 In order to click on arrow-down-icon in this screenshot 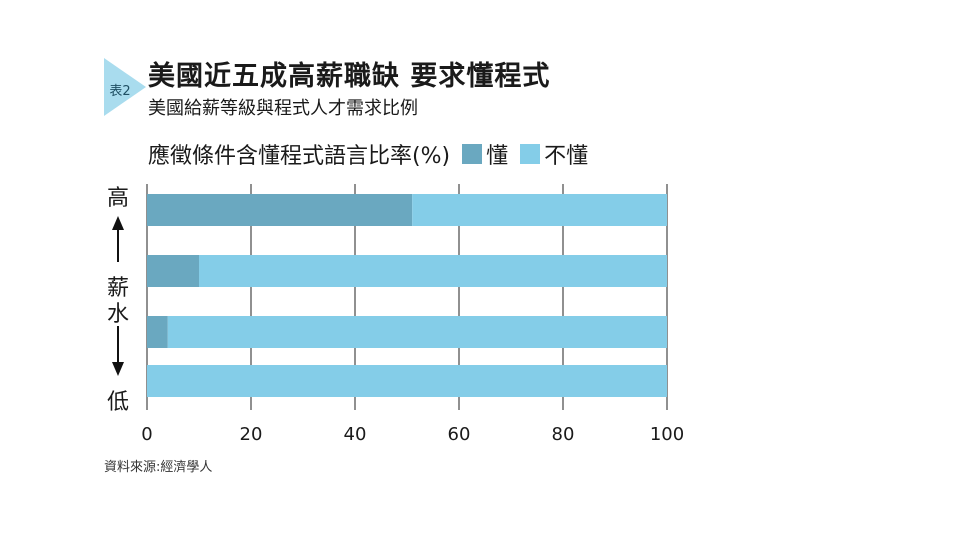, I will do `click(118, 369)`.